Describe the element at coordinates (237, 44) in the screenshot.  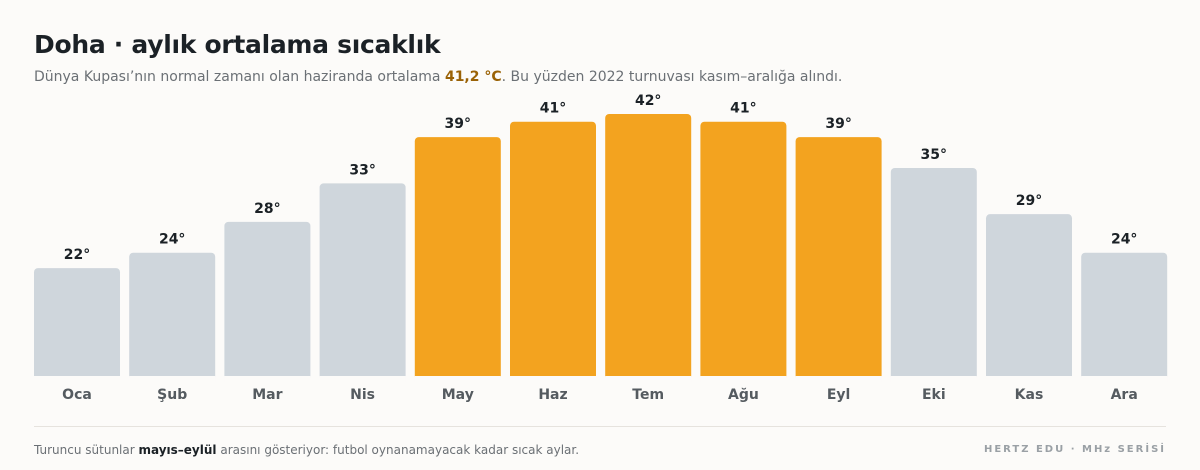
I see `chart-title: Doha · aylık ortalama sıcaklık` at that location.